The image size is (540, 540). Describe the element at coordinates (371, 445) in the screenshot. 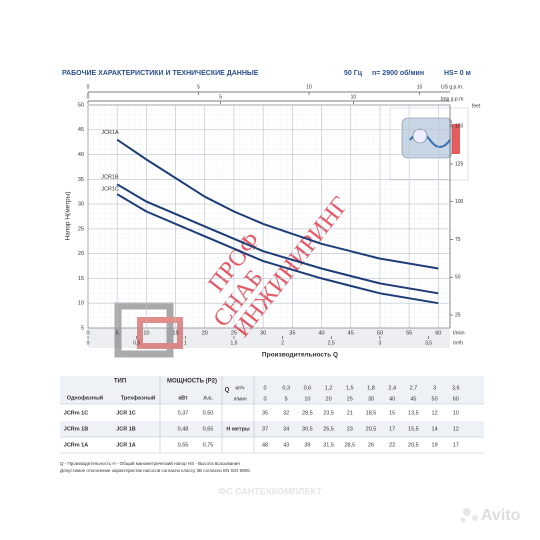

I see `table-cell: 26` at that location.